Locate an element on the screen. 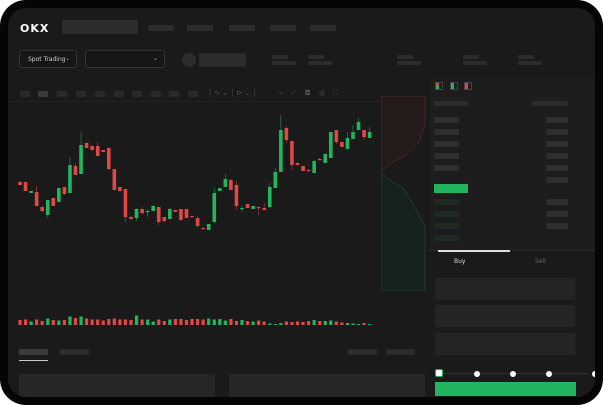  amount-input is located at coordinates (505, 316).